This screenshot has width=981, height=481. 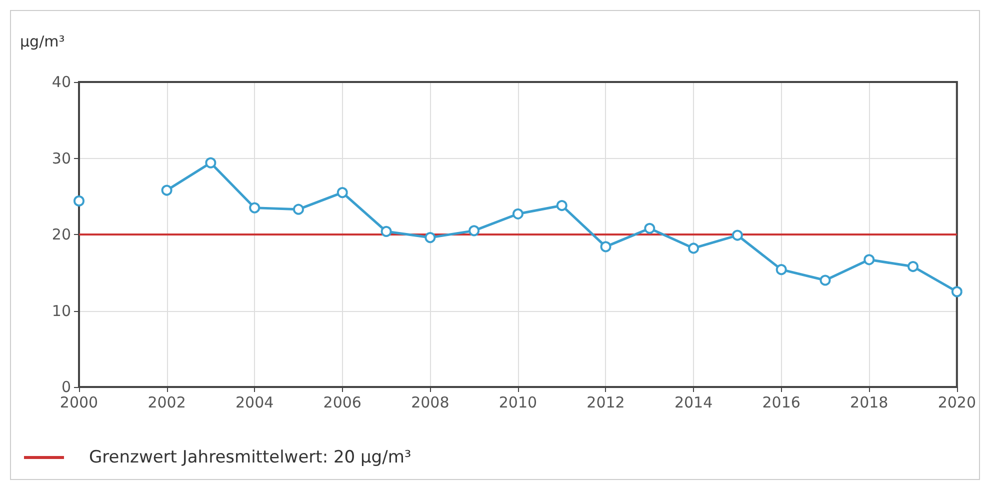 What do you see at coordinates (66, 387) in the screenshot?
I see `y-tick-label: 0` at bounding box center [66, 387].